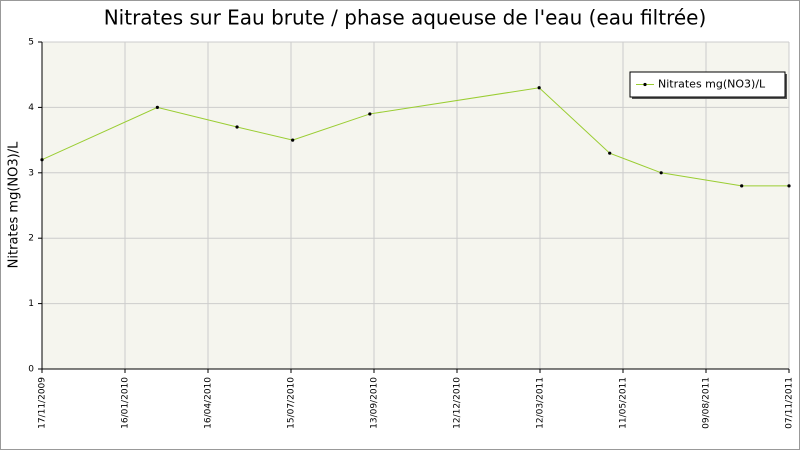 This screenshot has width=800, height=450. What do you see at coordinates (458, 403) in the screenshot?
I see `x-tick-label: 12/12/2010` at bounding box center [458, 403].